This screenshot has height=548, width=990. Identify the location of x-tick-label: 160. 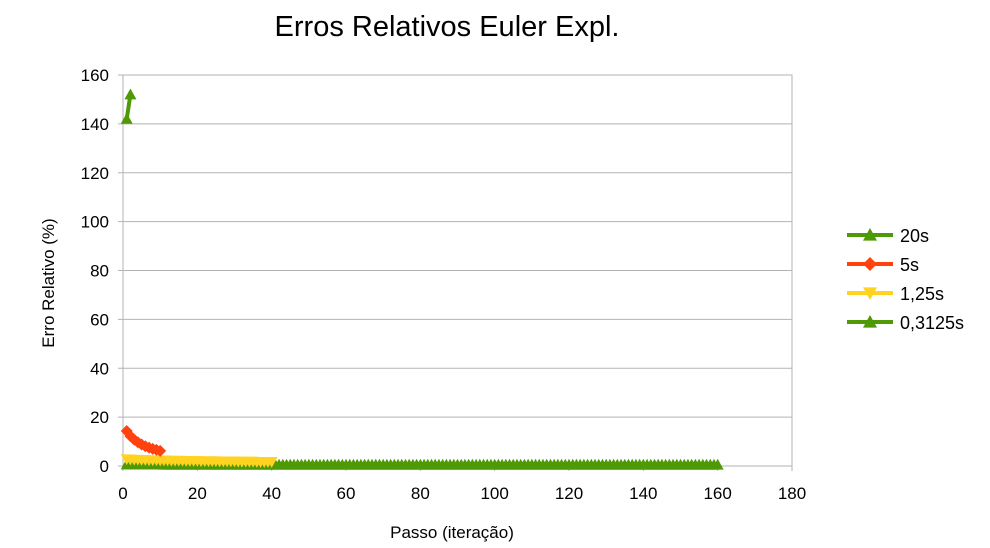
(717, 493).